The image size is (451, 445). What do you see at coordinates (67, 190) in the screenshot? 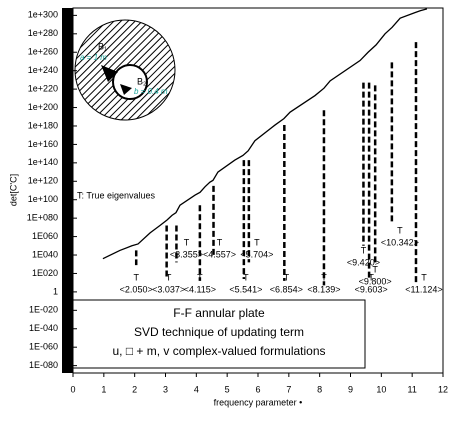
I see `y-axis-bar` at bounding box center [67, 190].